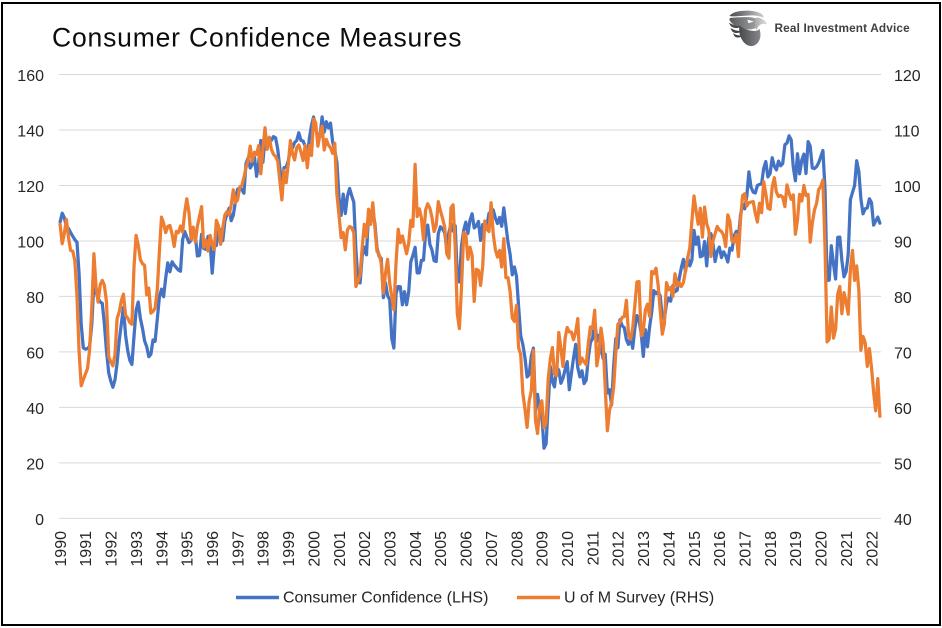  What do you see at coordinates (746, 549) in the screenshot?
I see `svg-text: 2017` at bounding box center [746, 549].